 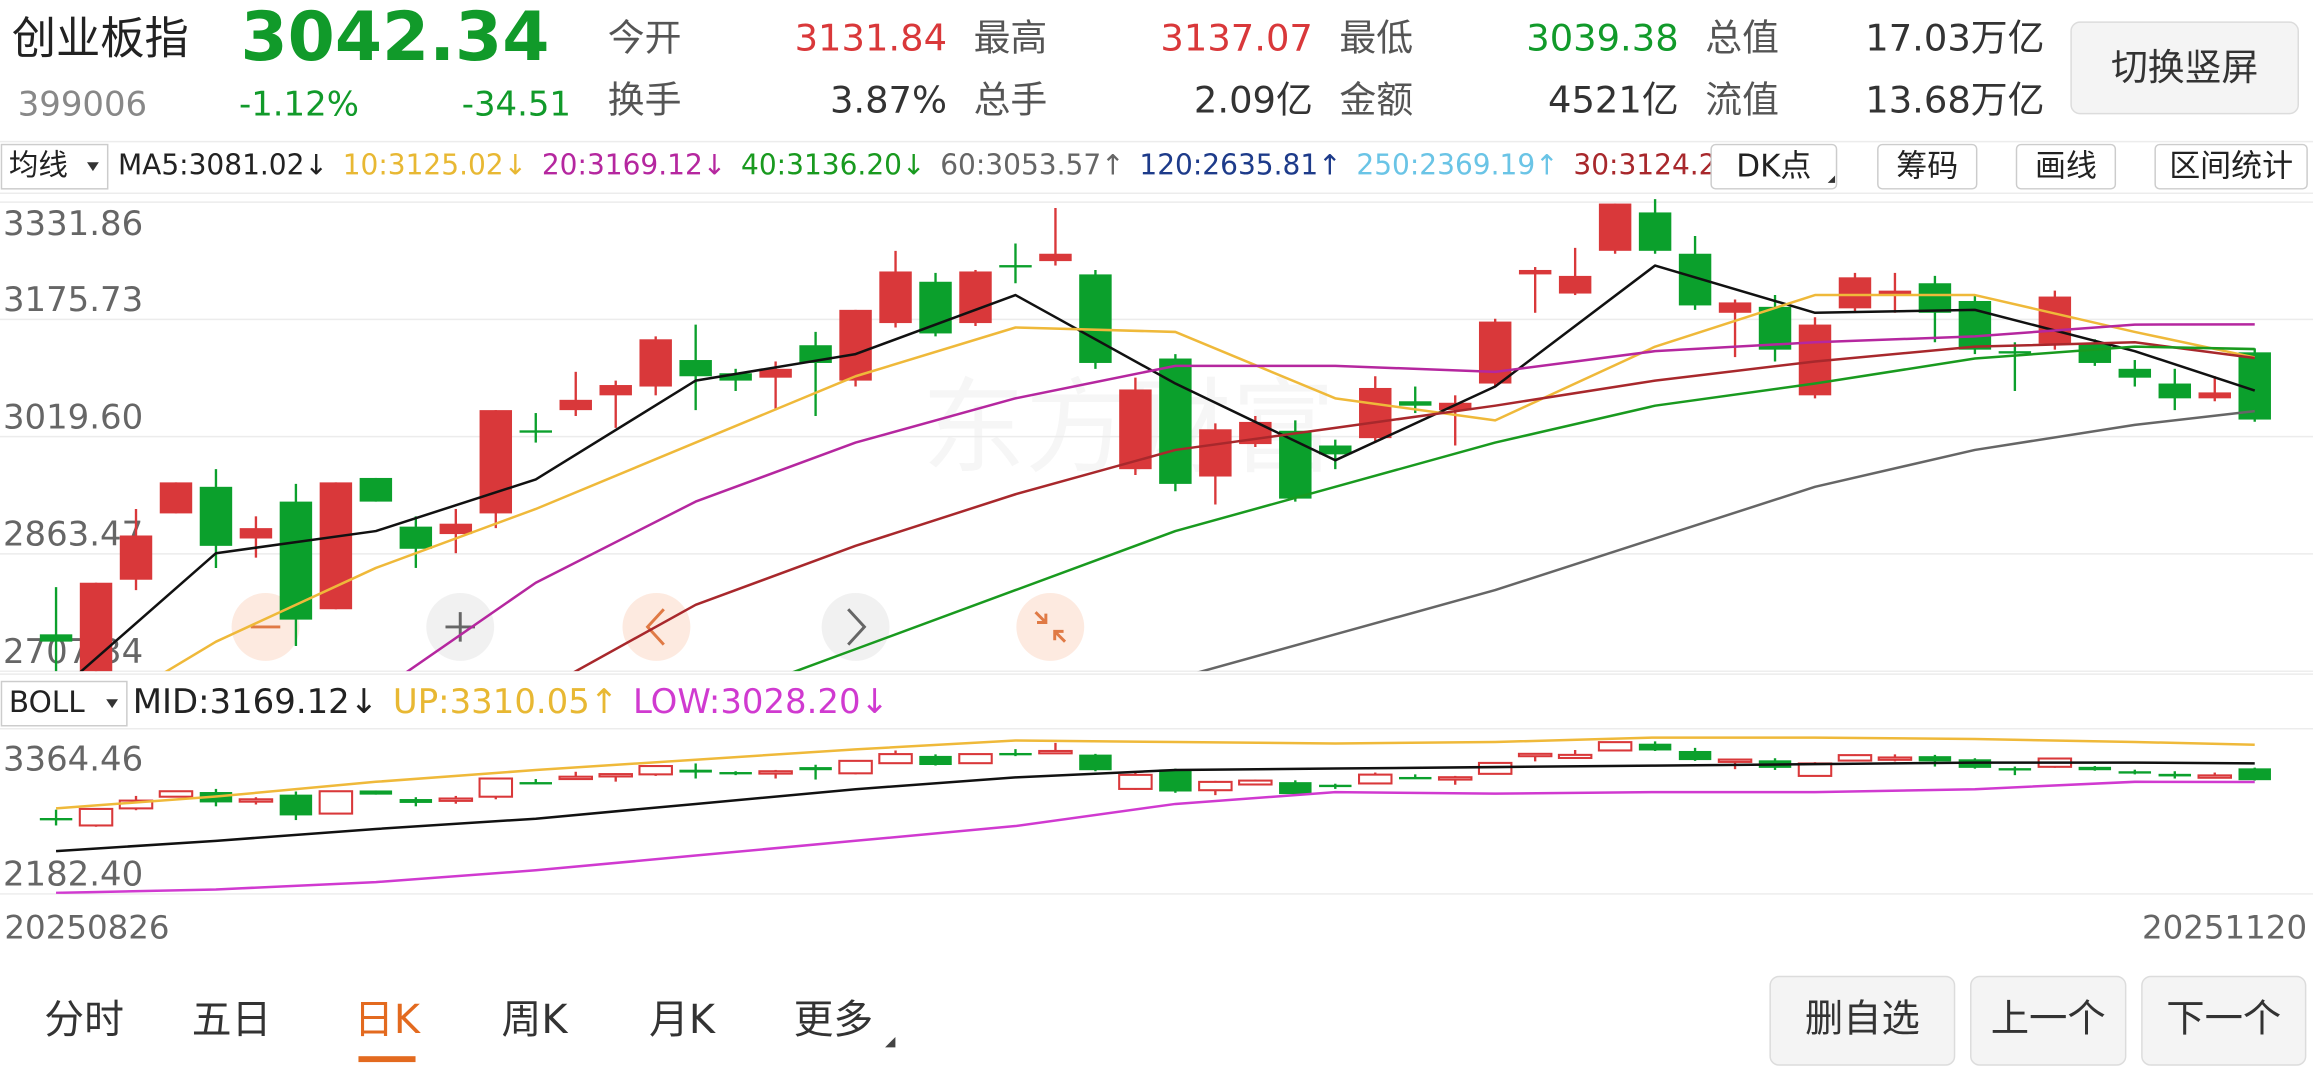 I want to click on toolbar-button: DK点, so click(x=1774, y=166).